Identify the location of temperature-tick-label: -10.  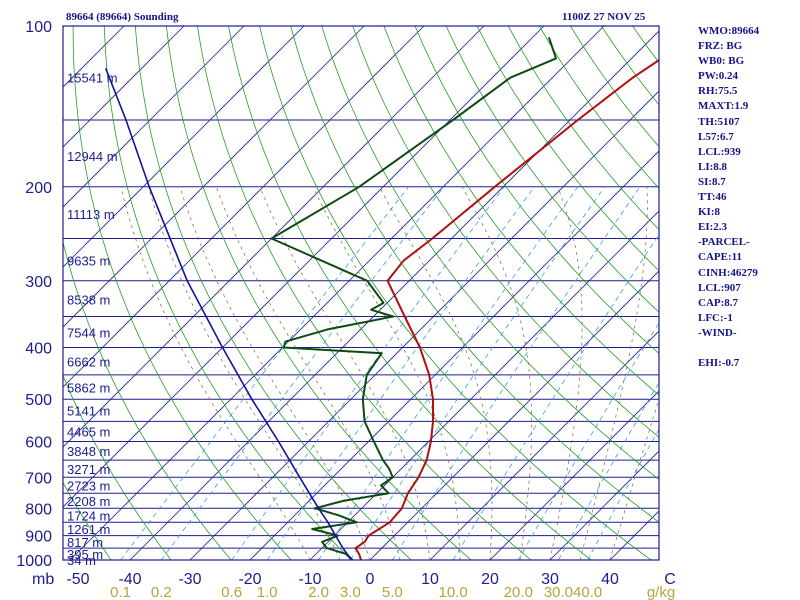
(309, 579).